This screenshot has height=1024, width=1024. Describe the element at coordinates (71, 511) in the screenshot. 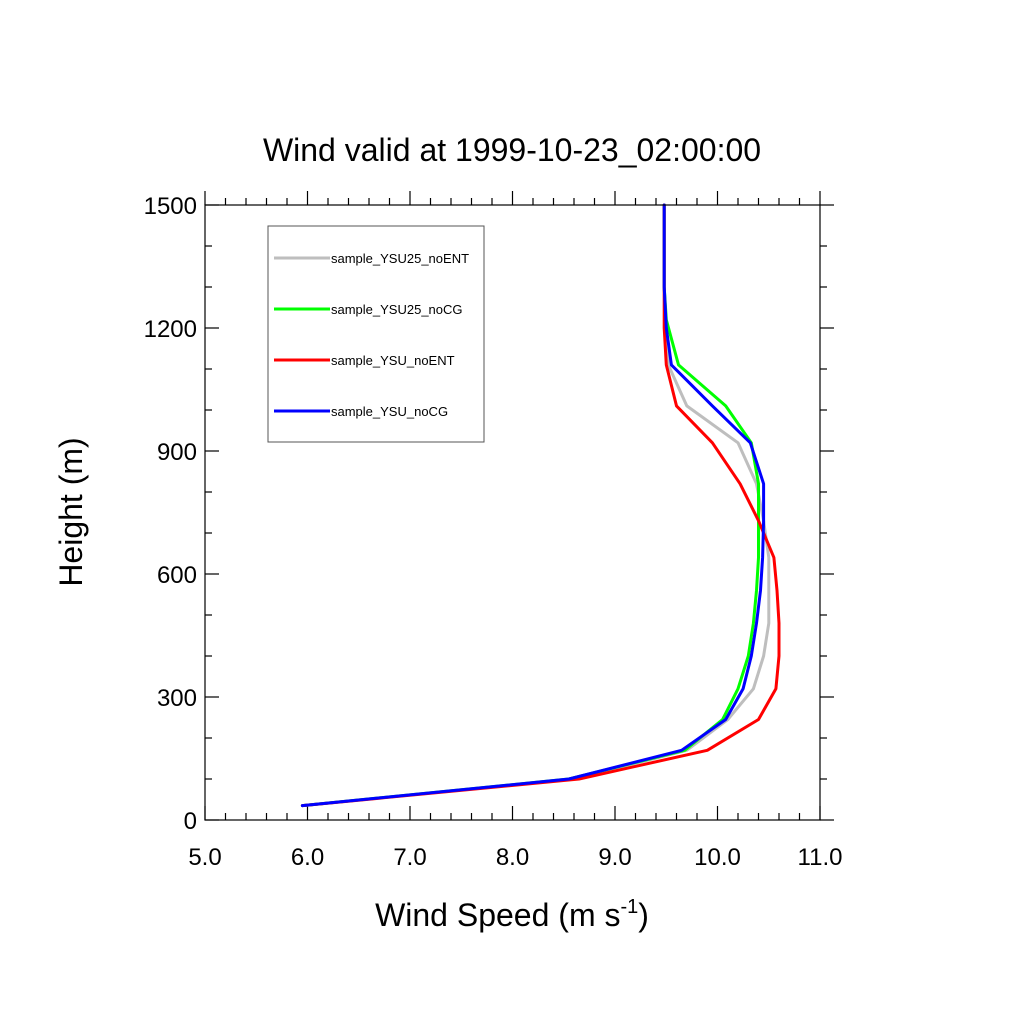

I see `y-axis-label: Height (m)` at that location.